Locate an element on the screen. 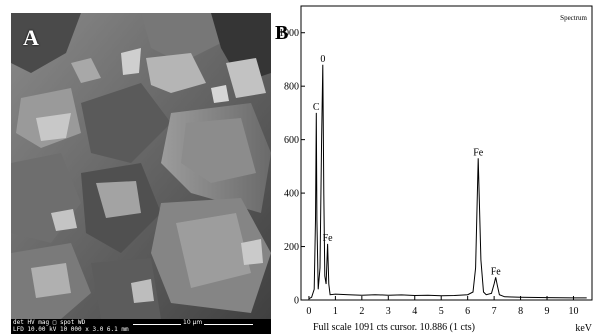  x-tick-label: 5 is located at coordinates (441, 311).